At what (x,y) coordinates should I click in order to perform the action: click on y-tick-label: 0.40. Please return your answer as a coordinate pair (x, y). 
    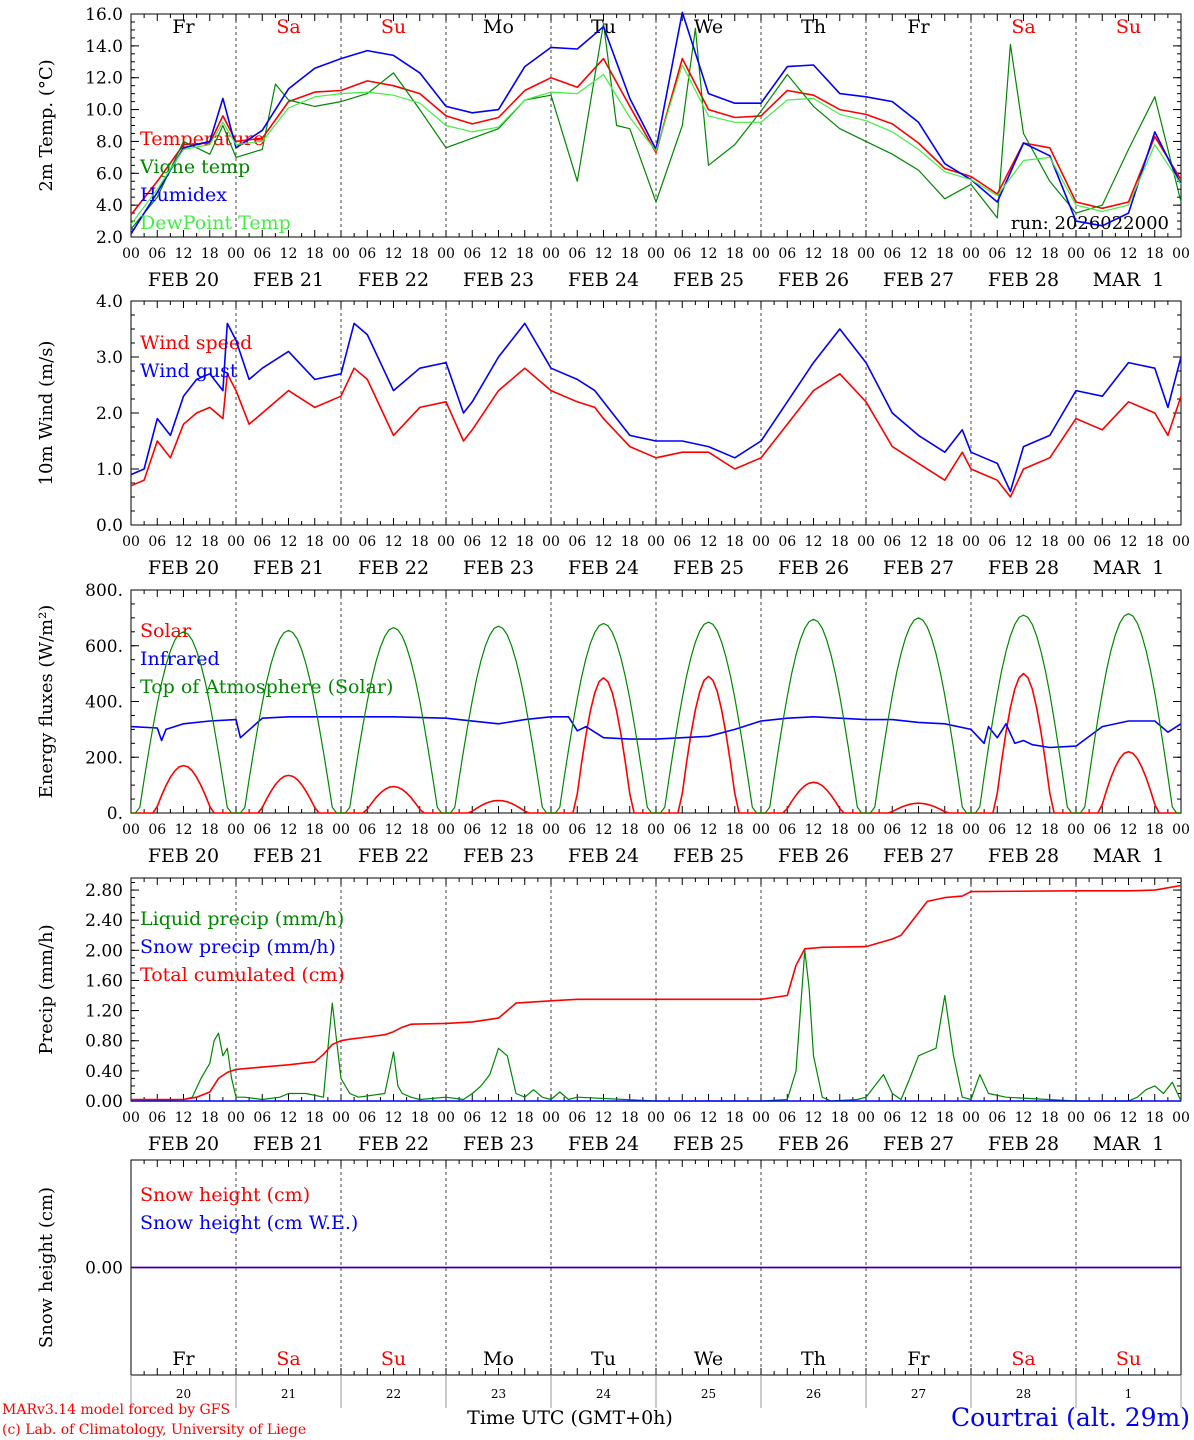
    Looking at the image, I should click on (104, 1072).